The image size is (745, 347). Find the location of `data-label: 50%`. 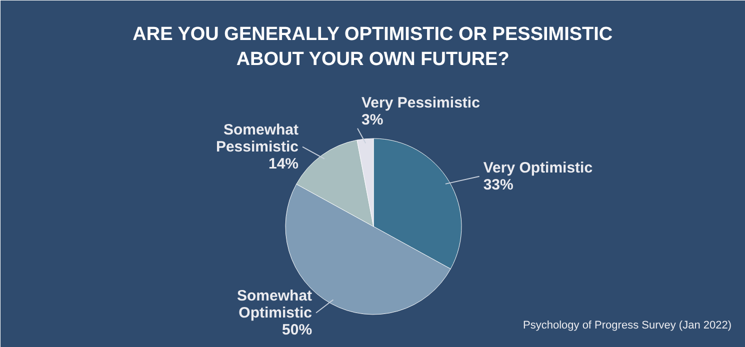

data-label: 50% is located at coordinates (297, 329).